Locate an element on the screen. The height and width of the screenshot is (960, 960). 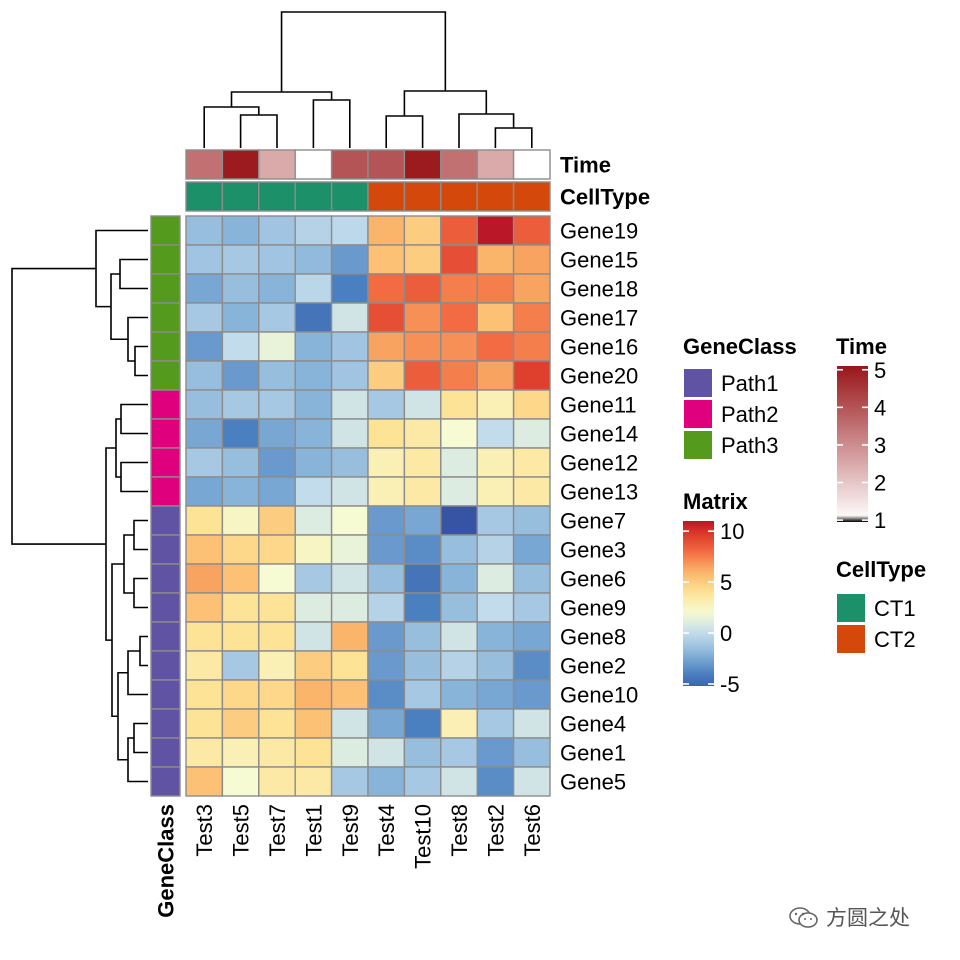
row-label: Gene8 is located at coordinates (593, 637).